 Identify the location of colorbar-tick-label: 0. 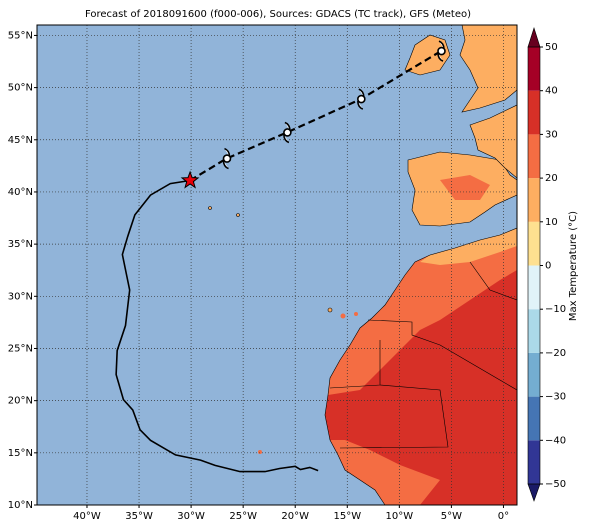
(548, 266).